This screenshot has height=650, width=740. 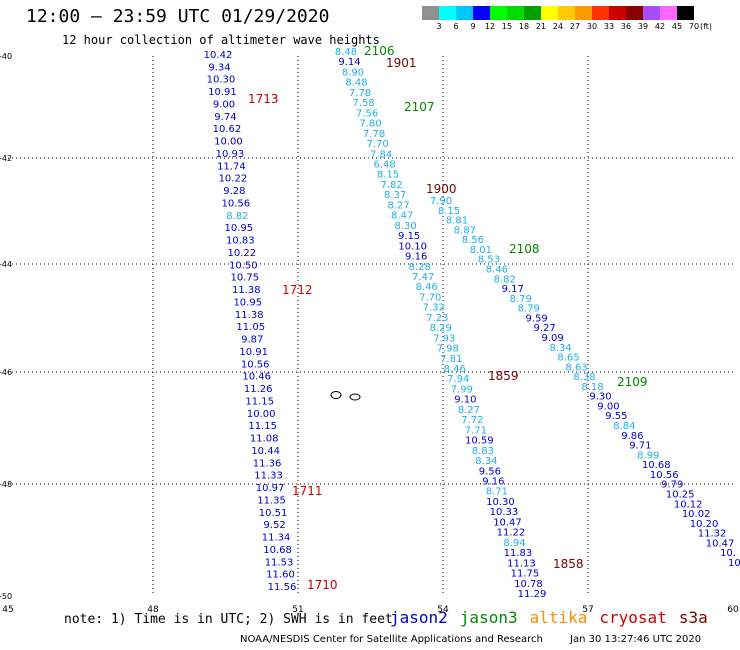 What do you see at coordinates (276, 538) in the screenshot?
I see `wave-height-value: 11.34` at bounding box center [276, 538].